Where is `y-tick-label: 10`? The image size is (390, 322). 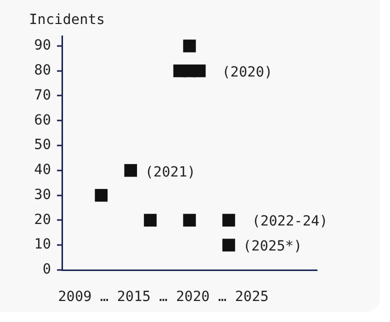 y-tick-label: 10 is located at coordinates (42, 244).